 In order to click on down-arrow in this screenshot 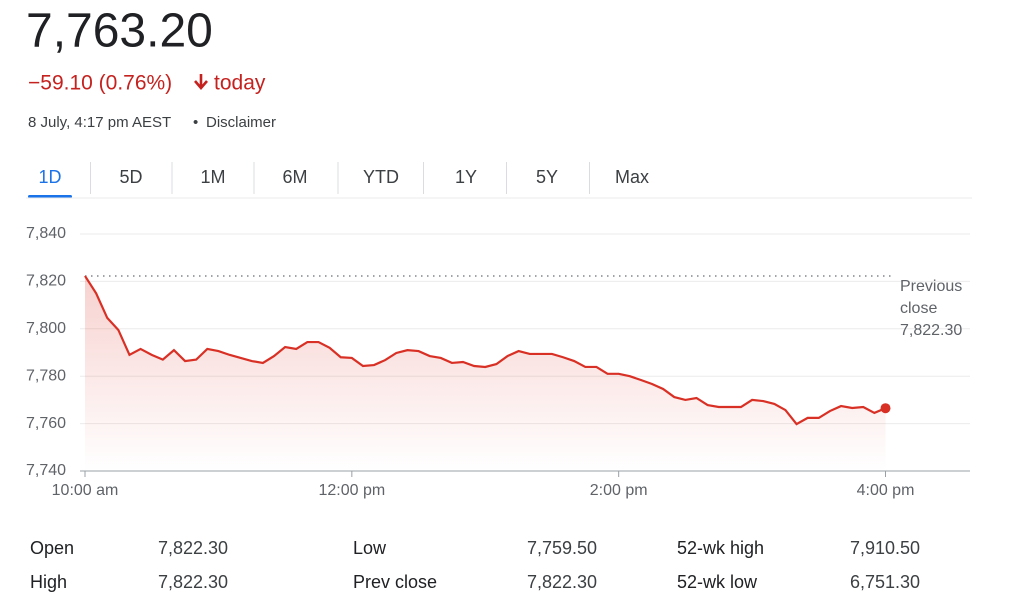, I will do `click(201, 82)`.